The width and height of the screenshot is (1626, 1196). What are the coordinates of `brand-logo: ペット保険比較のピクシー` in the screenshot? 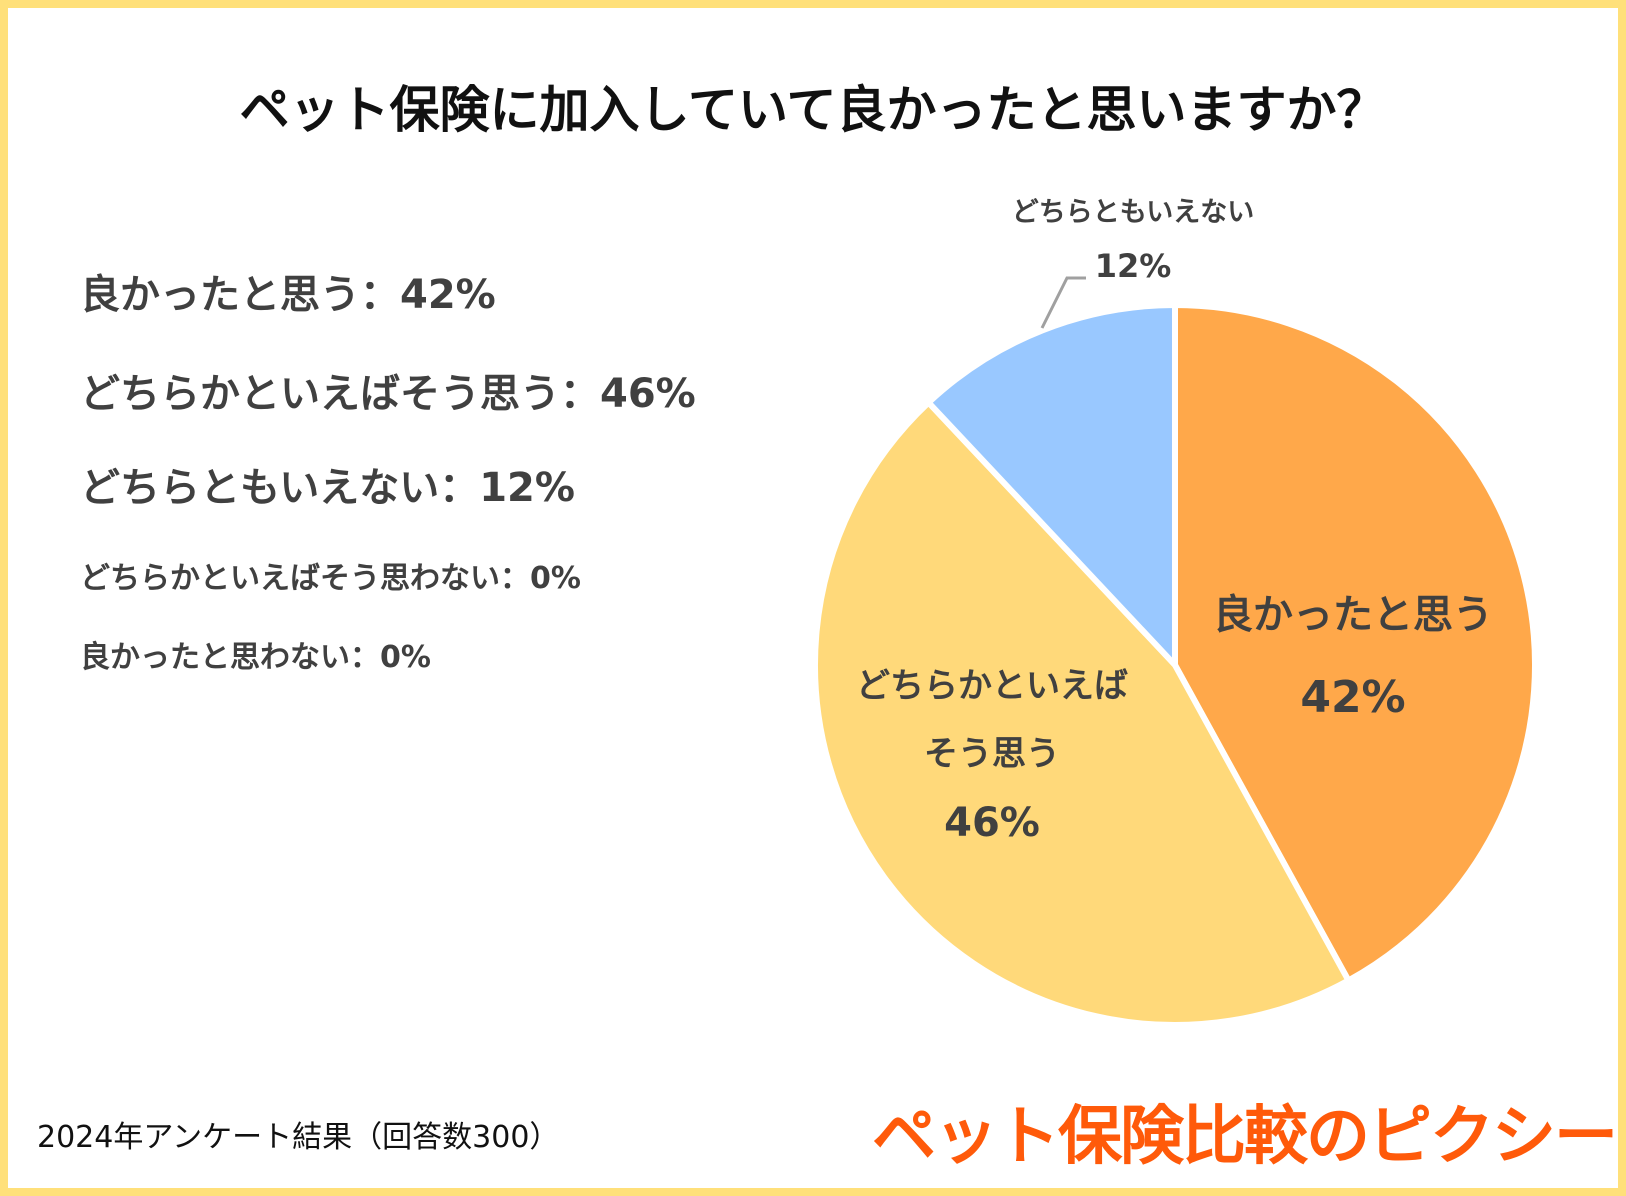 It's located at (1245, 1137).